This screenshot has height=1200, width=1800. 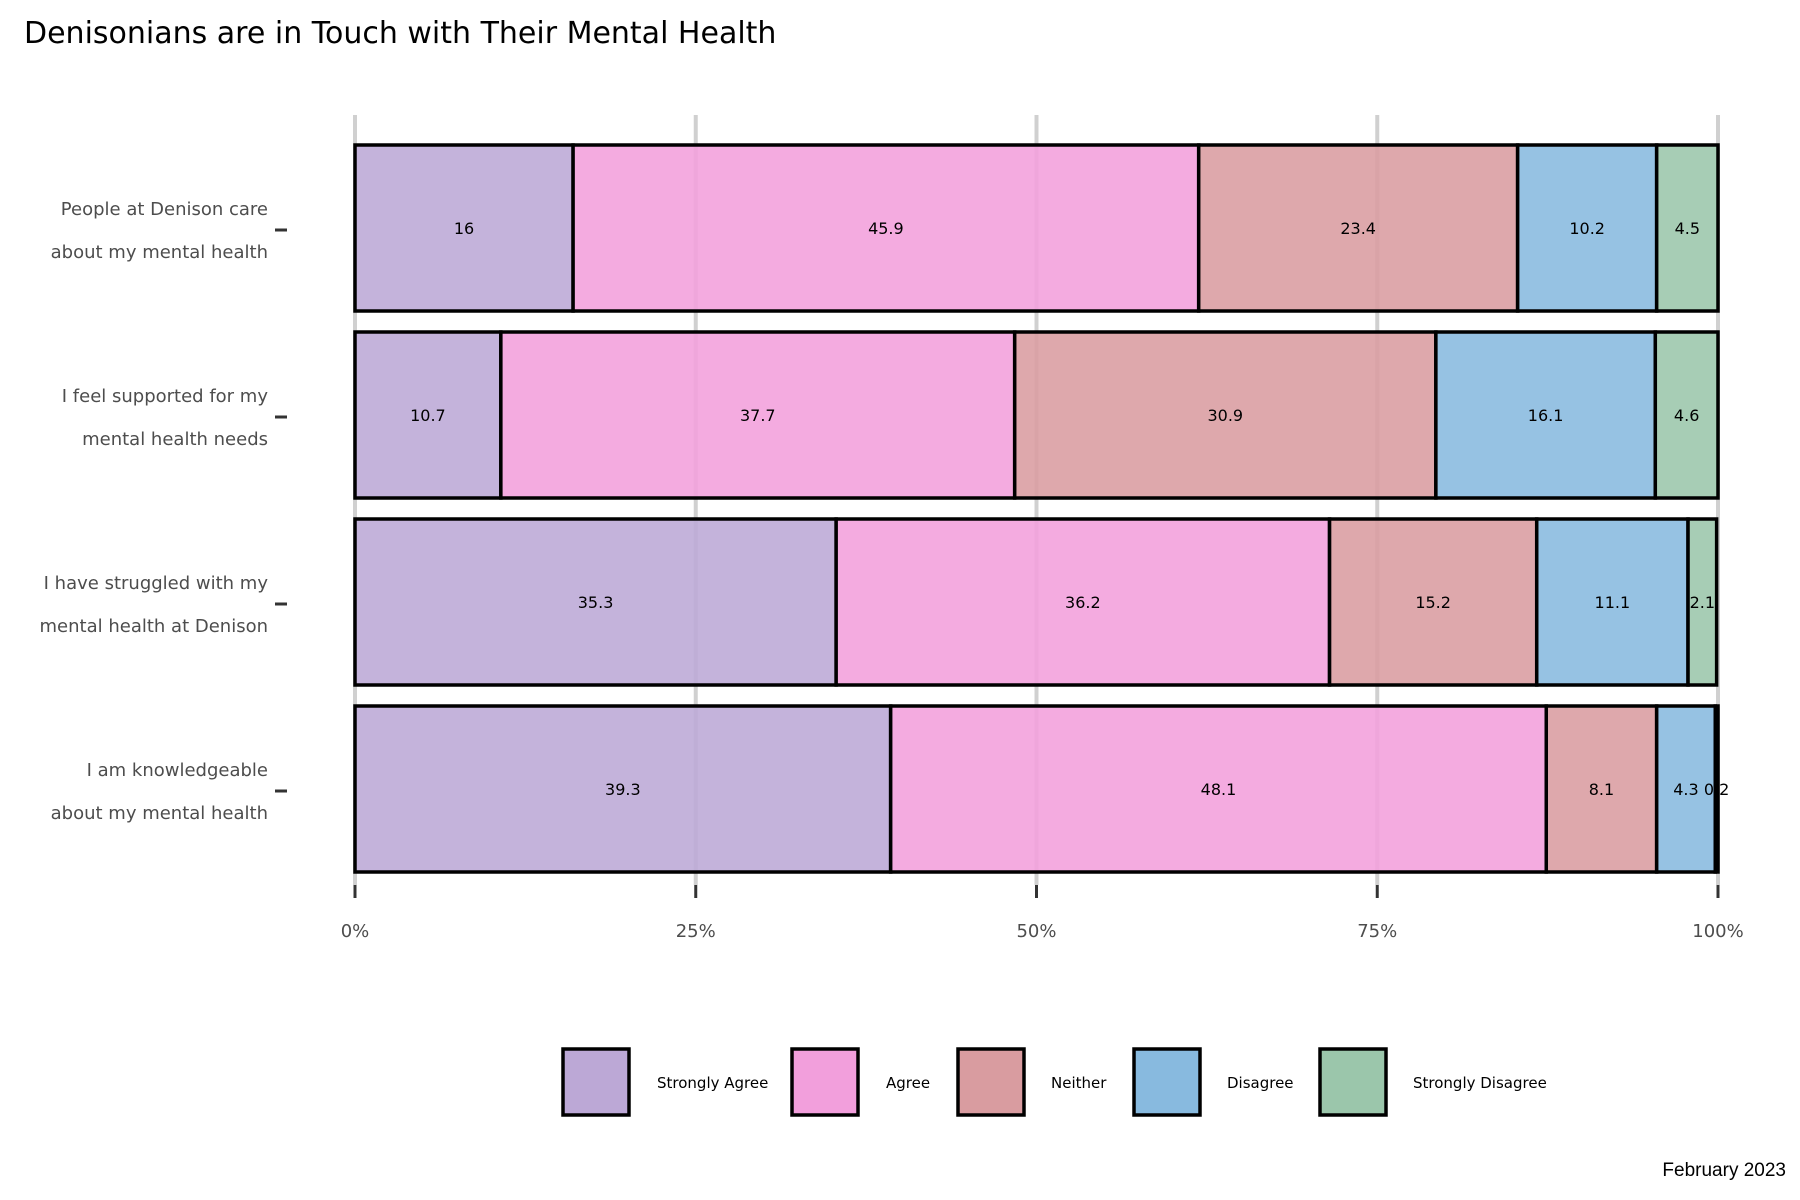 I want to click on data-label: 0.2, so click(x=1716, y=789).